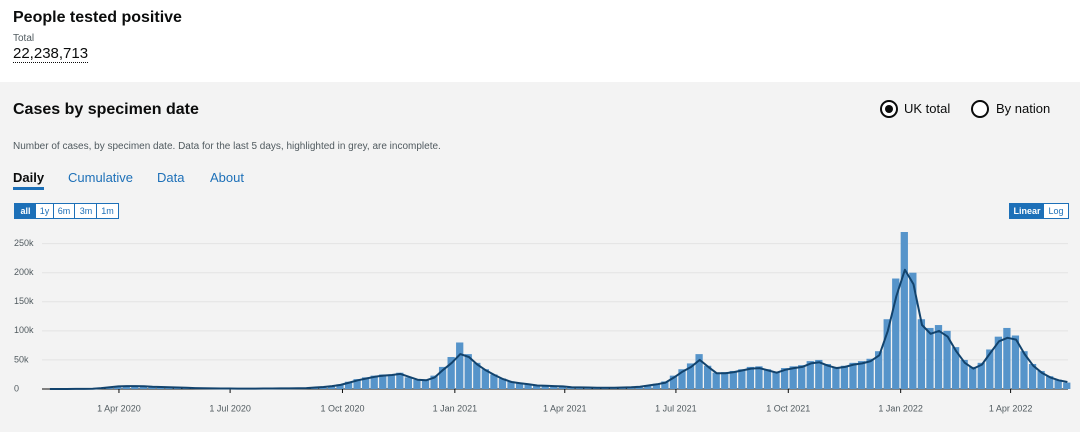 This screenshot has height=432, width=1080. I want to click on tab: Cumulative, so click(101, 177).